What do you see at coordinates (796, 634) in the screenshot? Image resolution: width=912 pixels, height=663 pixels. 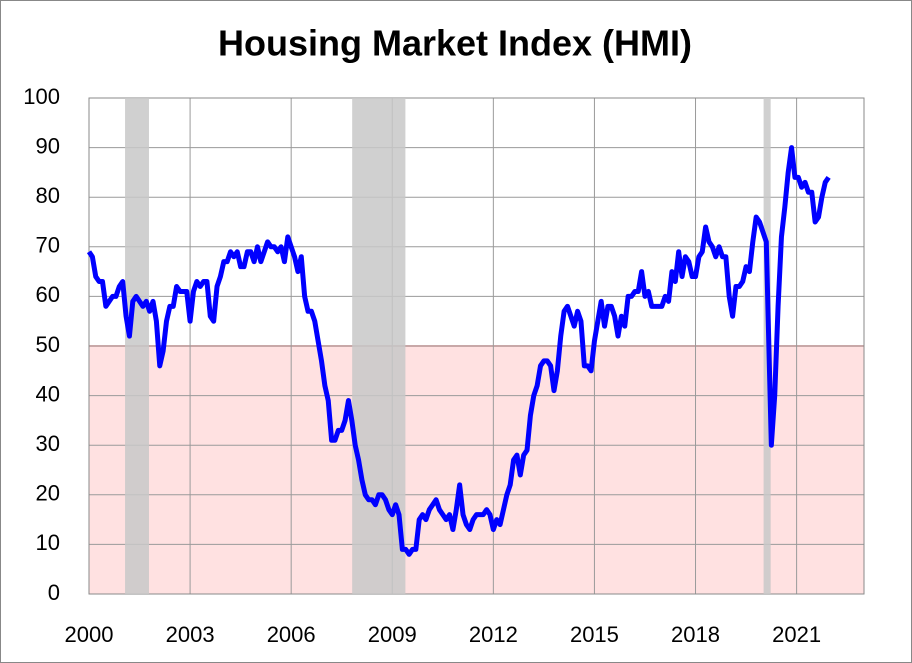 I see `x-tick-label: 2021` at bounding box center [796, 634].